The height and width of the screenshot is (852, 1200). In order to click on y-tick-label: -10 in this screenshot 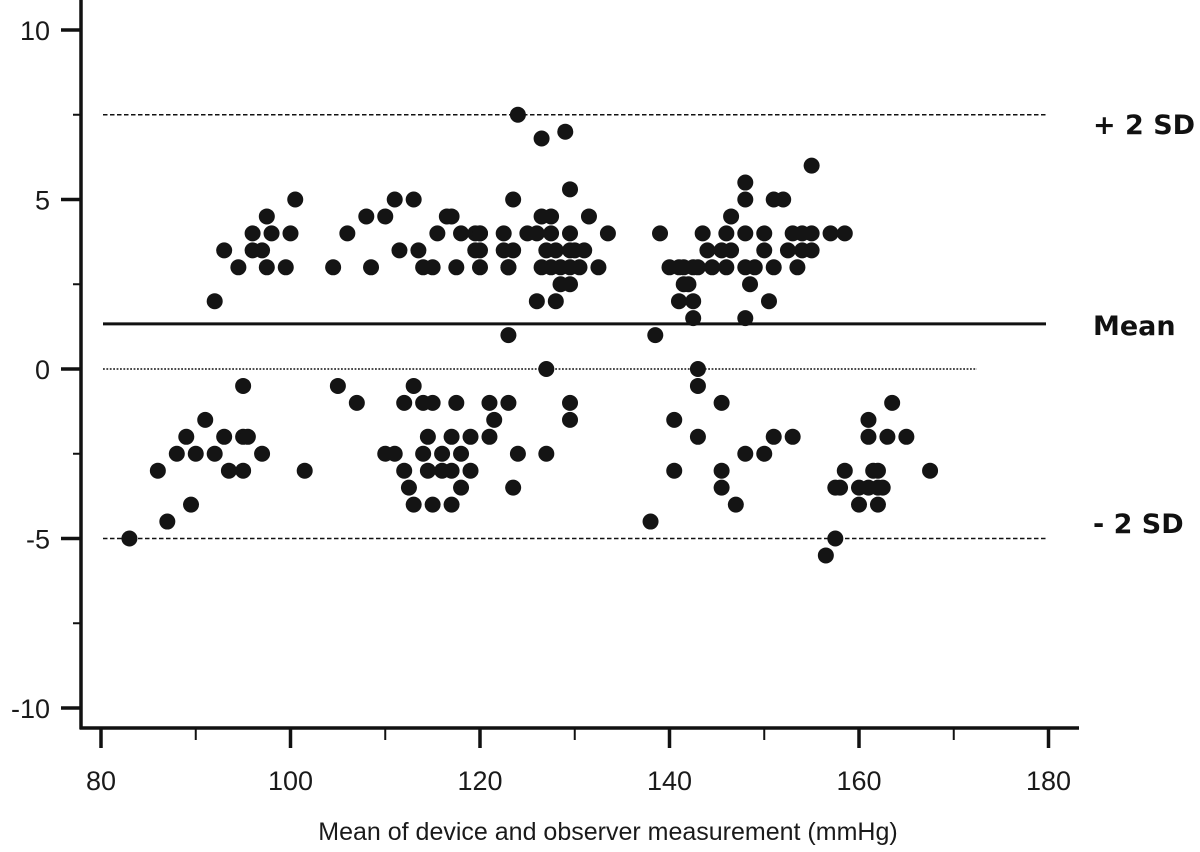, I will do `click(30, 709)`.